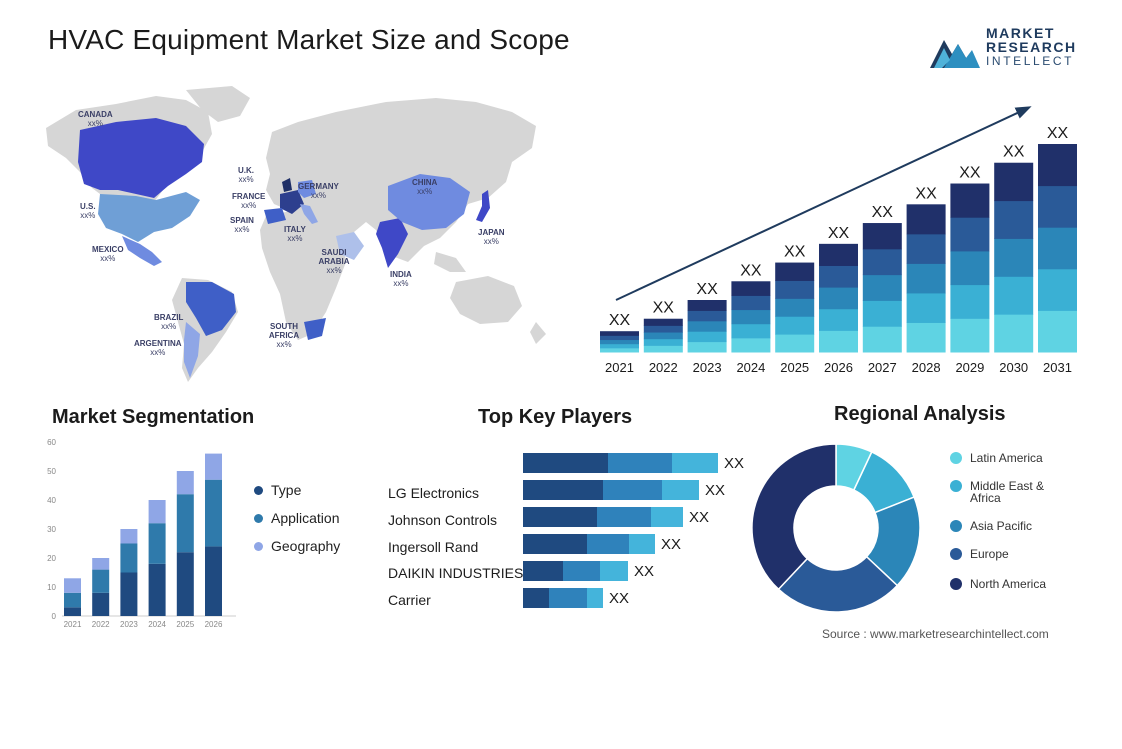 The width and height of the screenshot is (1122, 749). What do you see at coordinates (51, 471) in the screenshot?
I see `segmentation-y-tick: 50` at bounding box center [51, 471].